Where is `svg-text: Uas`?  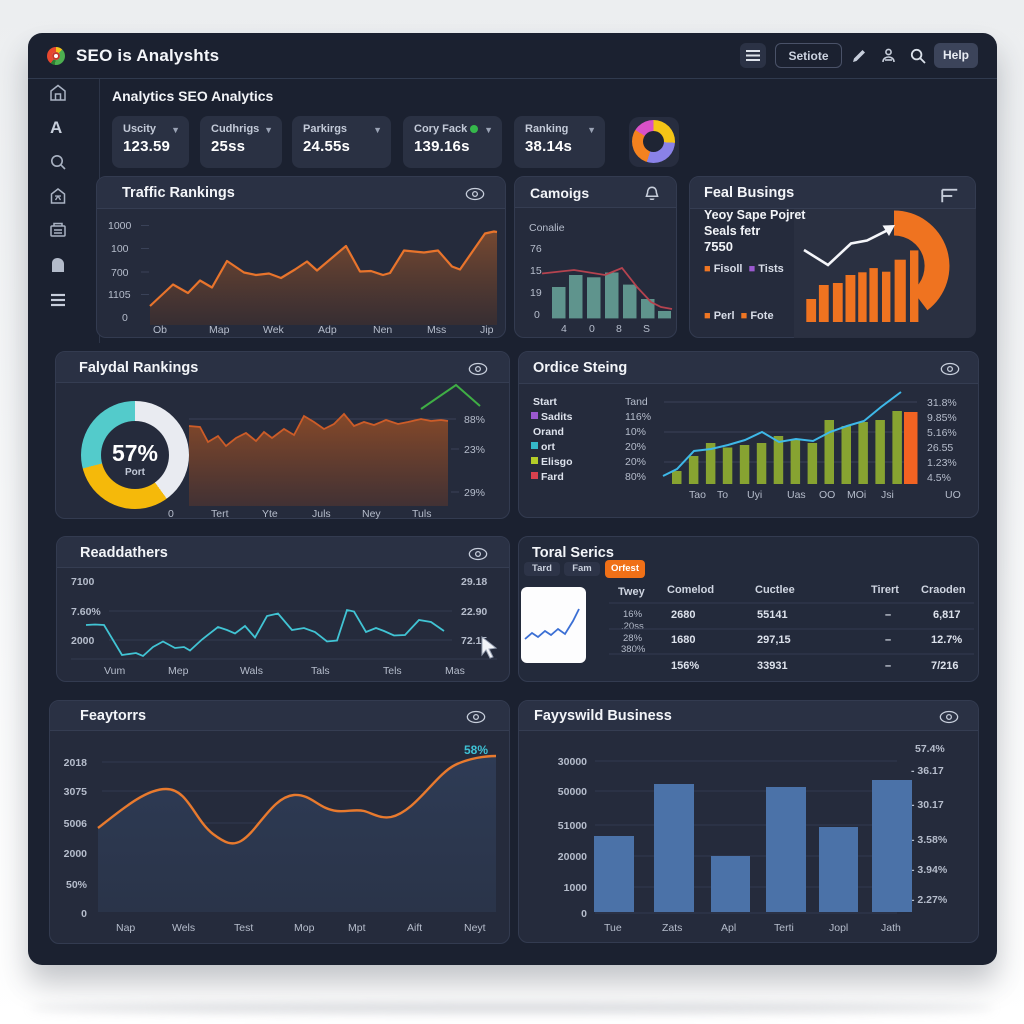
svg-text: Uas is located at coordinates (796, 495).